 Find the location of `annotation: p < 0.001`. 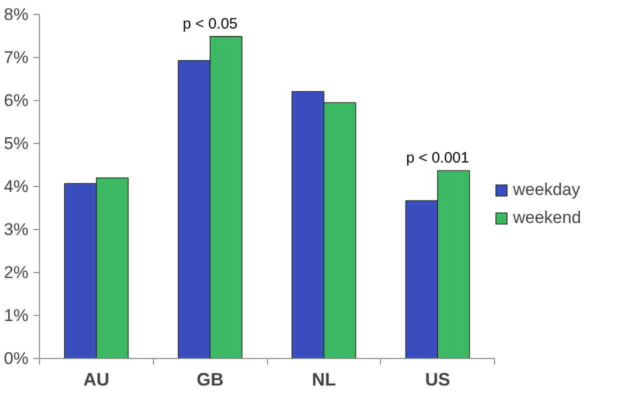

annotation: p < 0.001 is located at coordinates (438, 158).